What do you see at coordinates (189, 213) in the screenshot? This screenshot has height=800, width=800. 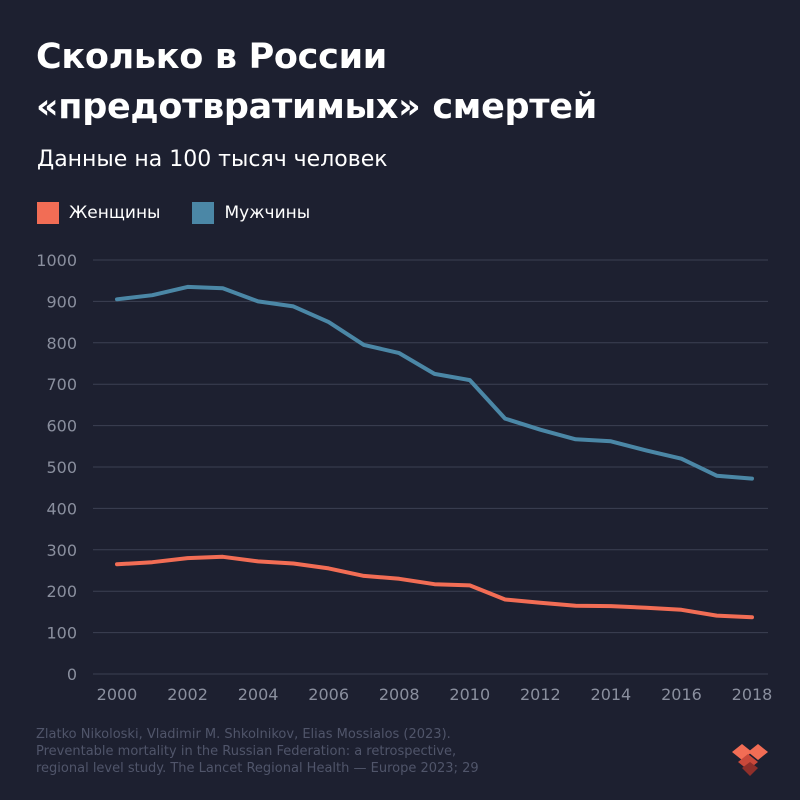 I see `legend: Женщины Мужчины` at bounding box center [189, 213].